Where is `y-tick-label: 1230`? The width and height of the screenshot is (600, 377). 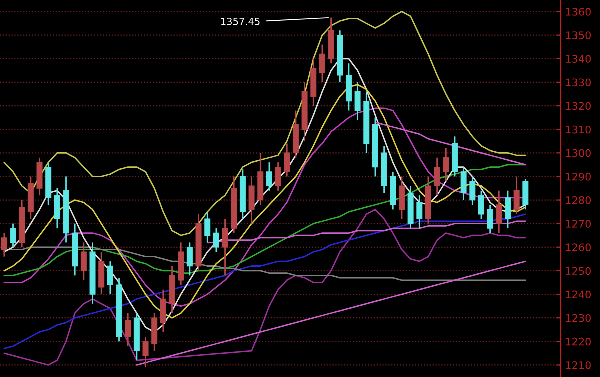 y-tick-label: 1230 is located at coordinates (578, 318).